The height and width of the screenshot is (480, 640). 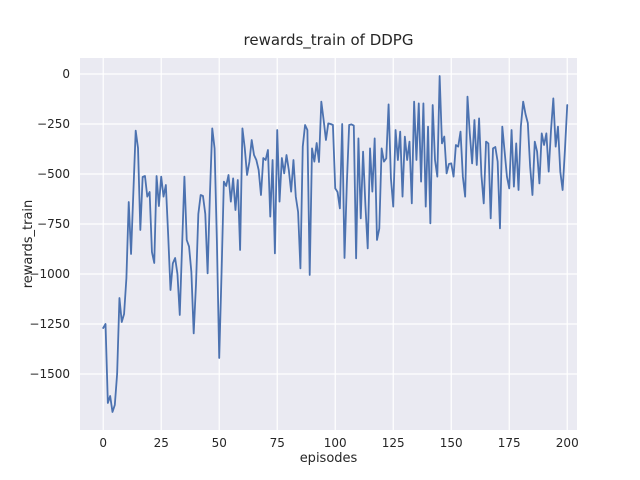 I want to click on x-tick-label: 175, so click(x=509, y=443).